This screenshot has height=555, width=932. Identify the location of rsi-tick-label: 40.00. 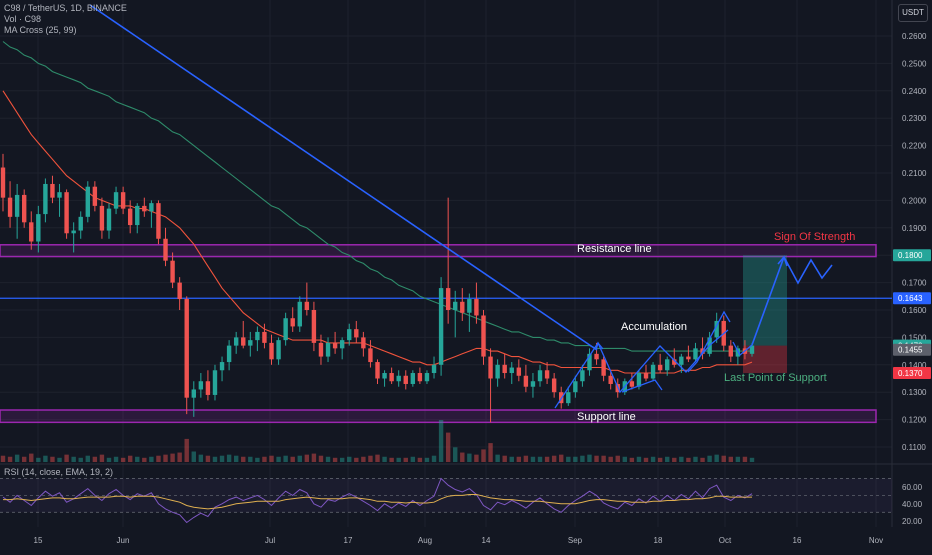
(912, 504).